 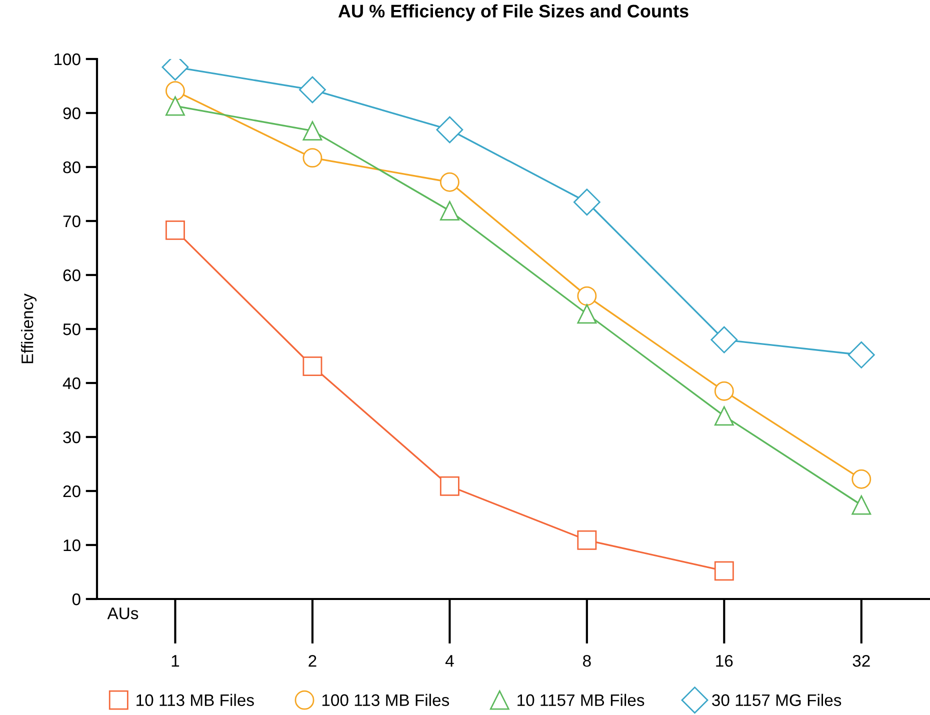 What do you see at coordinates (861, 660) in the screenshot?
I see `x-tick-label: 32` at bounding box center [861, 660].